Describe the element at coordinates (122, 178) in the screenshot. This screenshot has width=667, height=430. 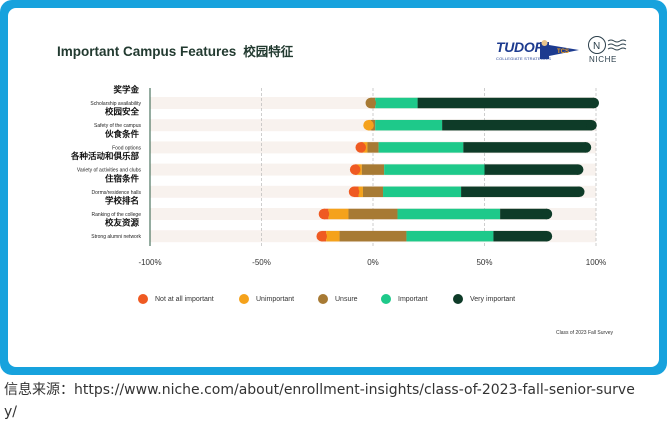
I see `category-label-cn: 住宿条件` at that location.